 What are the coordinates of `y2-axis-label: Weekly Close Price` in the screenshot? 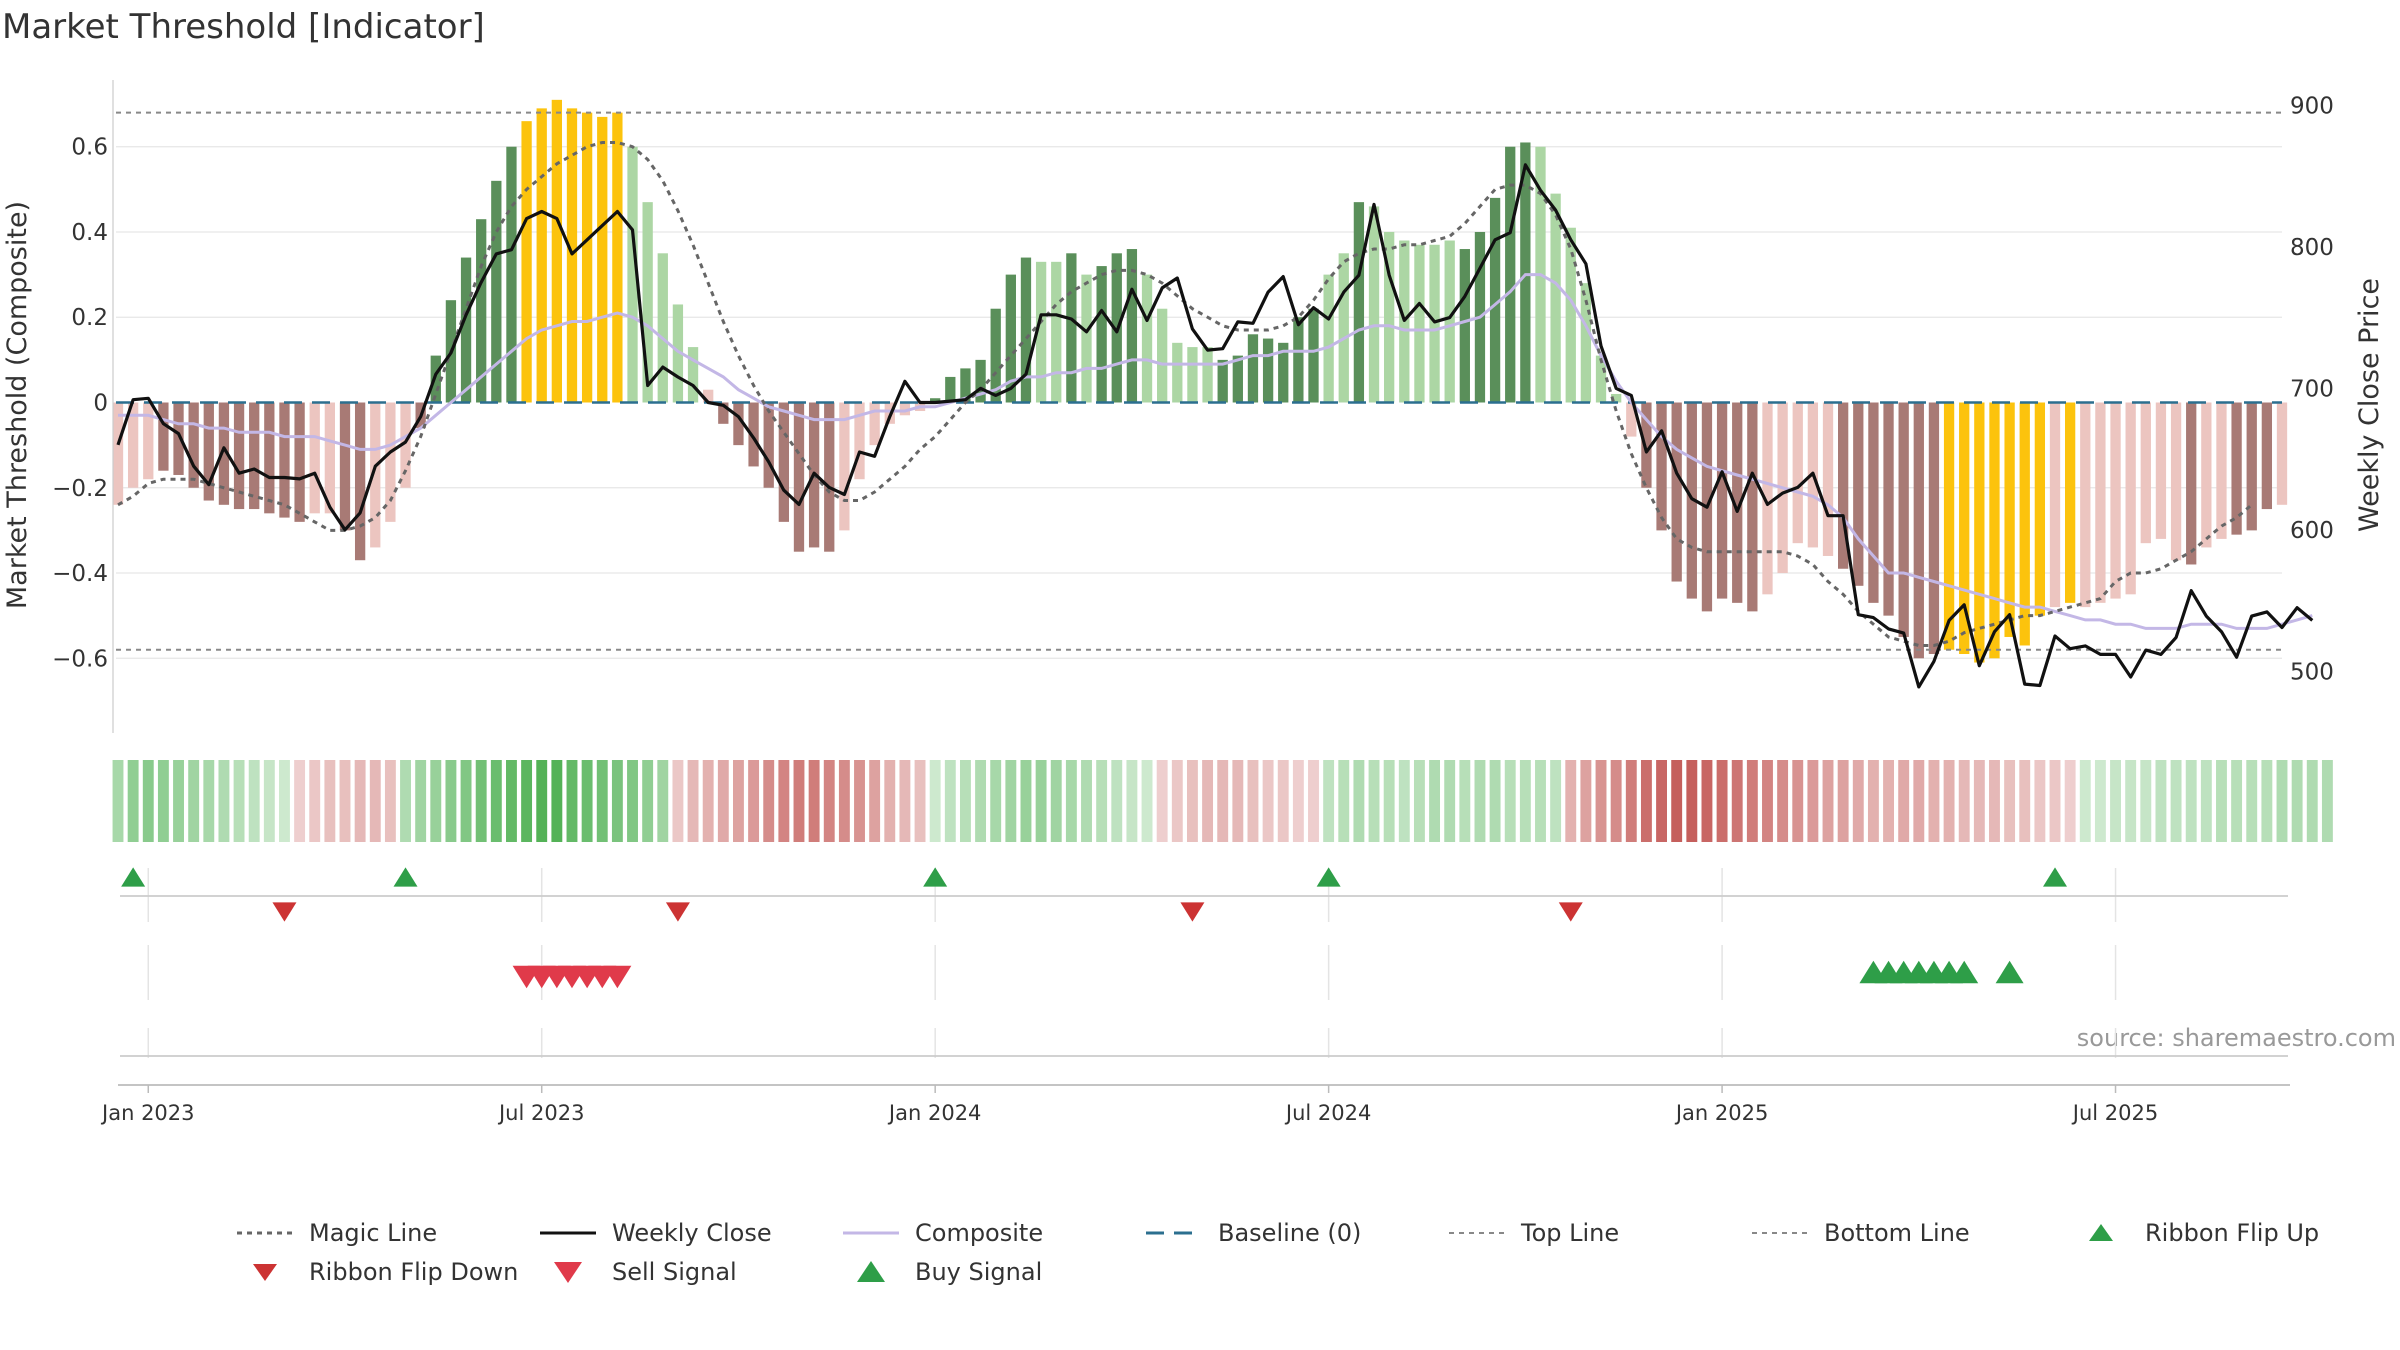 It's located at (2369, 405).